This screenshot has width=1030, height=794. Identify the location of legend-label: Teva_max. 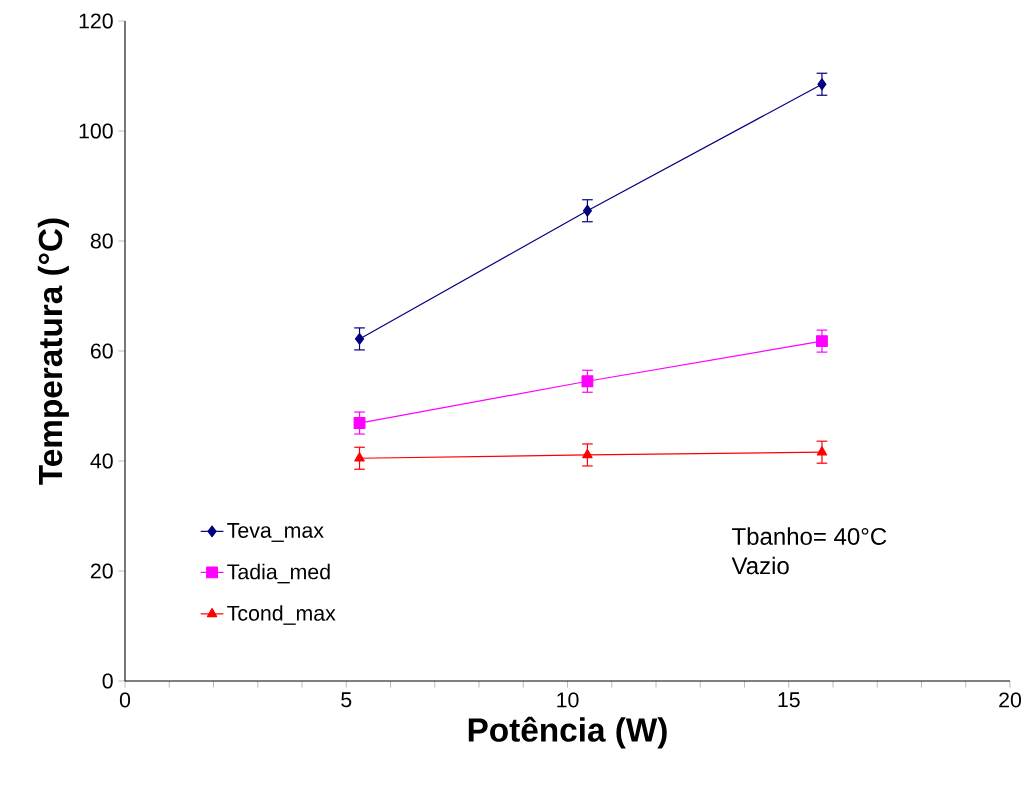
(275, 532).